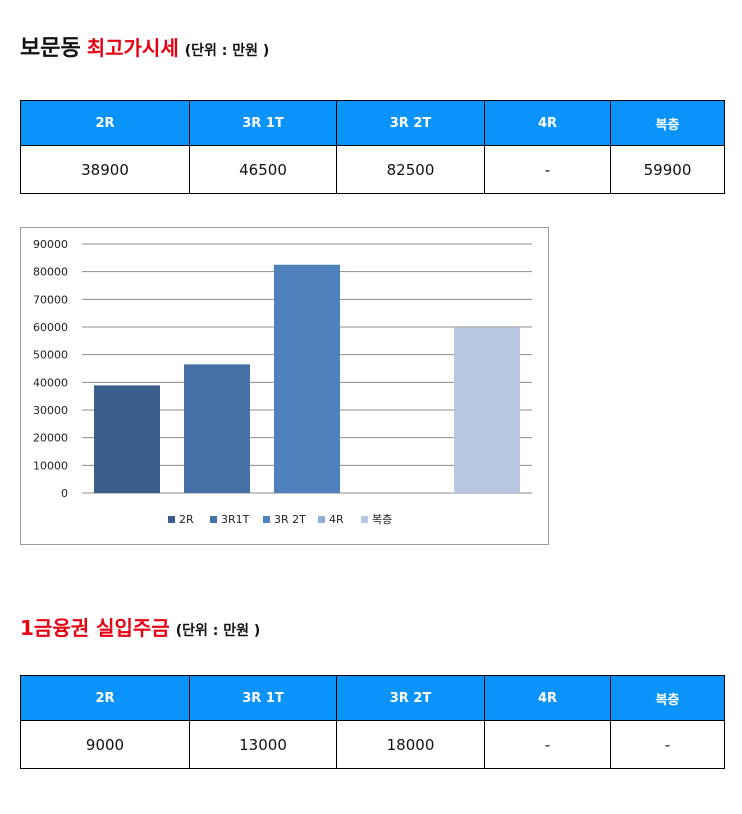 Image resolution: width=742 pixels, height=814 pixels. I want to click on y-tick-label: 30000, so click(50, 410).